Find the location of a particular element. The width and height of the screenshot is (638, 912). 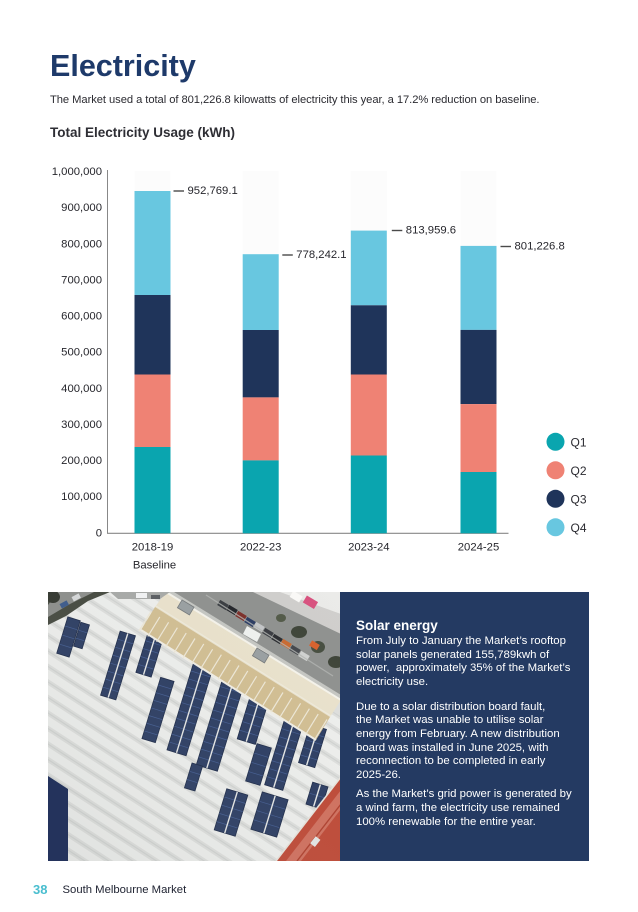

svg-text: 900,000 is located at coordinates (81, 208).